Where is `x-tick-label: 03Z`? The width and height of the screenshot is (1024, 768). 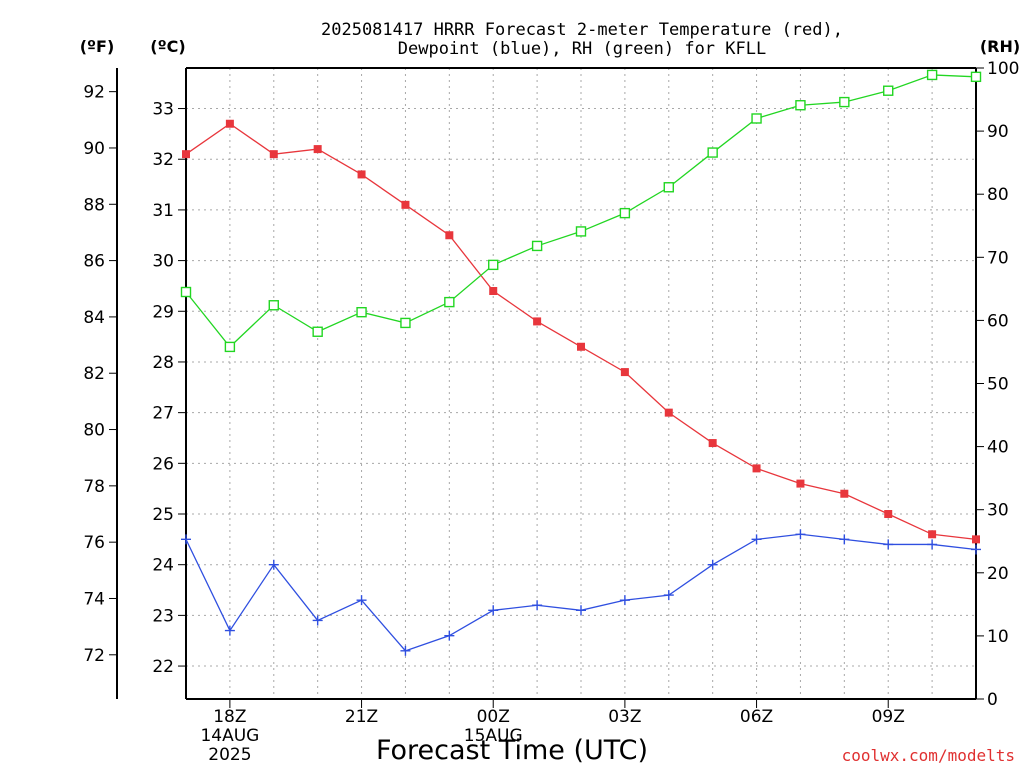
x-tick-label: 03Z is located at coordinates (624, 717).